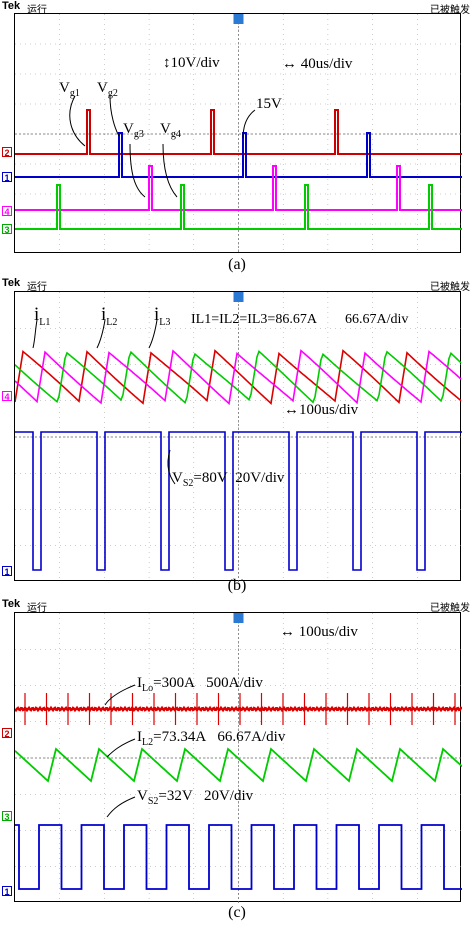 The width and height of the screenshot is (474, 925). Describe the element at coordinates (195, 797) in the screenshot. I see `label-vs2: VS2=32V 20V/div` at that location.